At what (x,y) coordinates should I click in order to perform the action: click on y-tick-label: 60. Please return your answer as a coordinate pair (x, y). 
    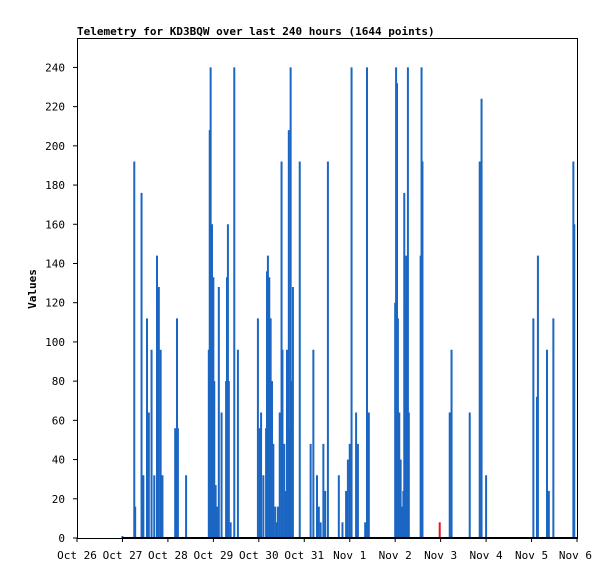
    Looking at the image, I should click on (58, 420).